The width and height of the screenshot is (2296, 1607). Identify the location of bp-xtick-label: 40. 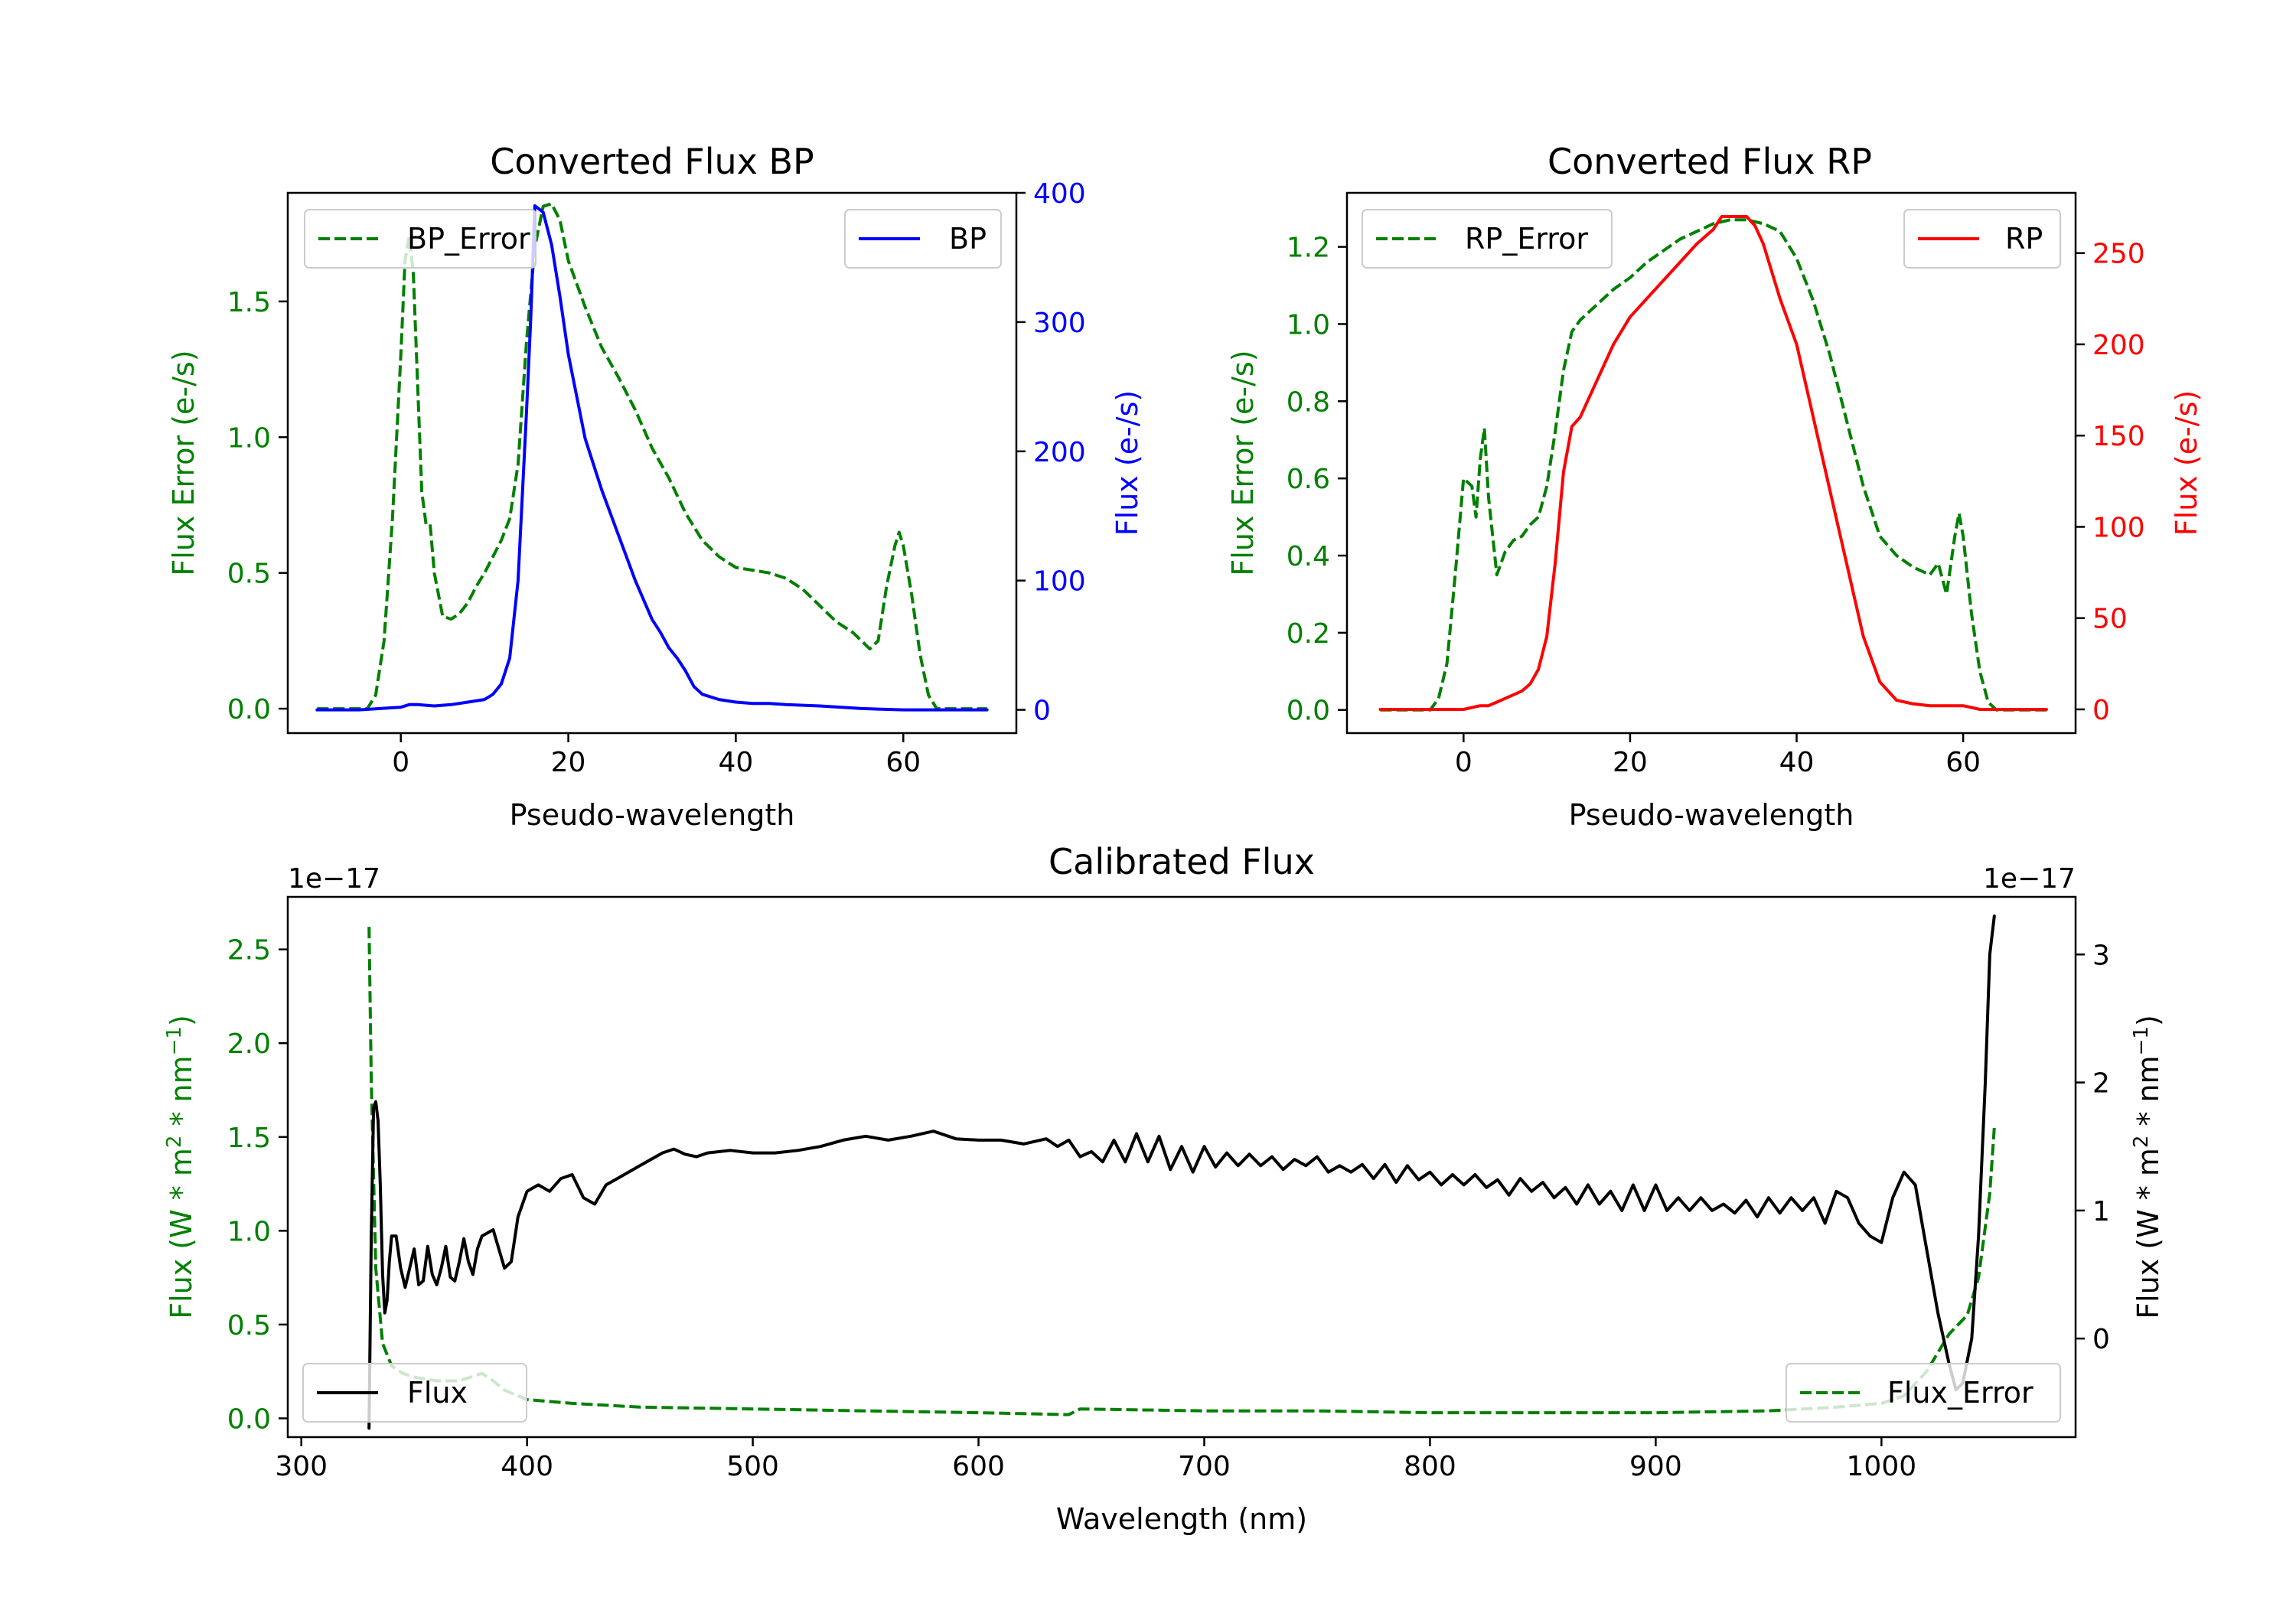
(736, 762).